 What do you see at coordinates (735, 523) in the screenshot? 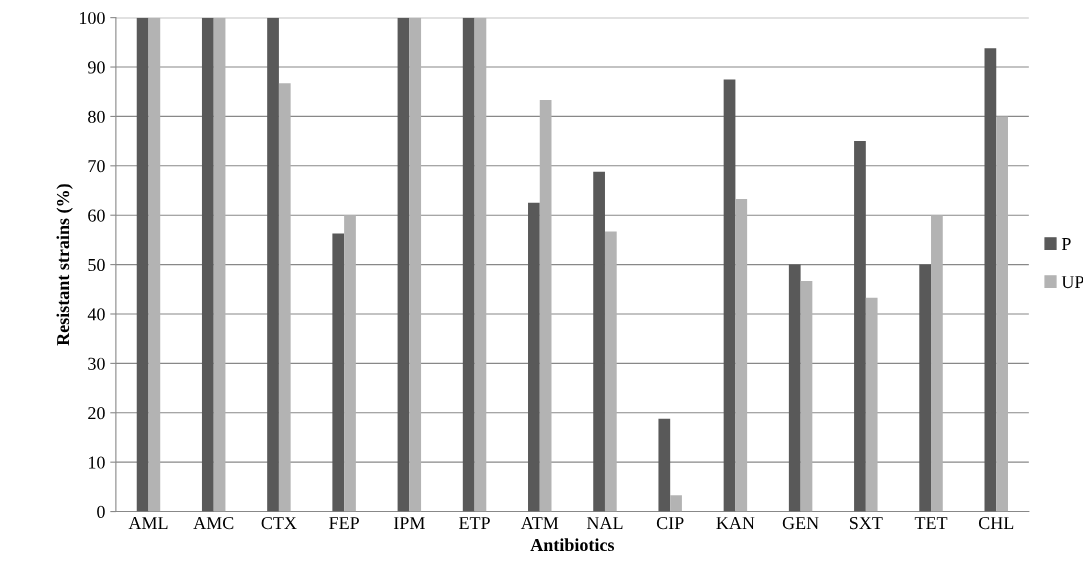
I see `x-tick-label: KAN` at bounding box center [735, 523].